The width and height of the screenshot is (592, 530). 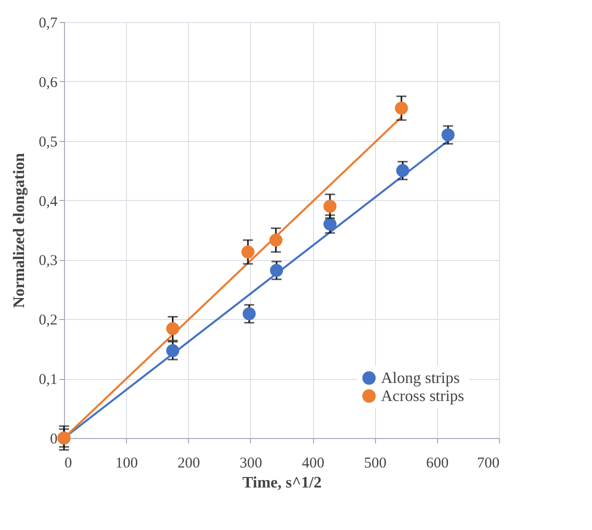 I want to click on legend-label: Along strips, so click(x=420, y=378).